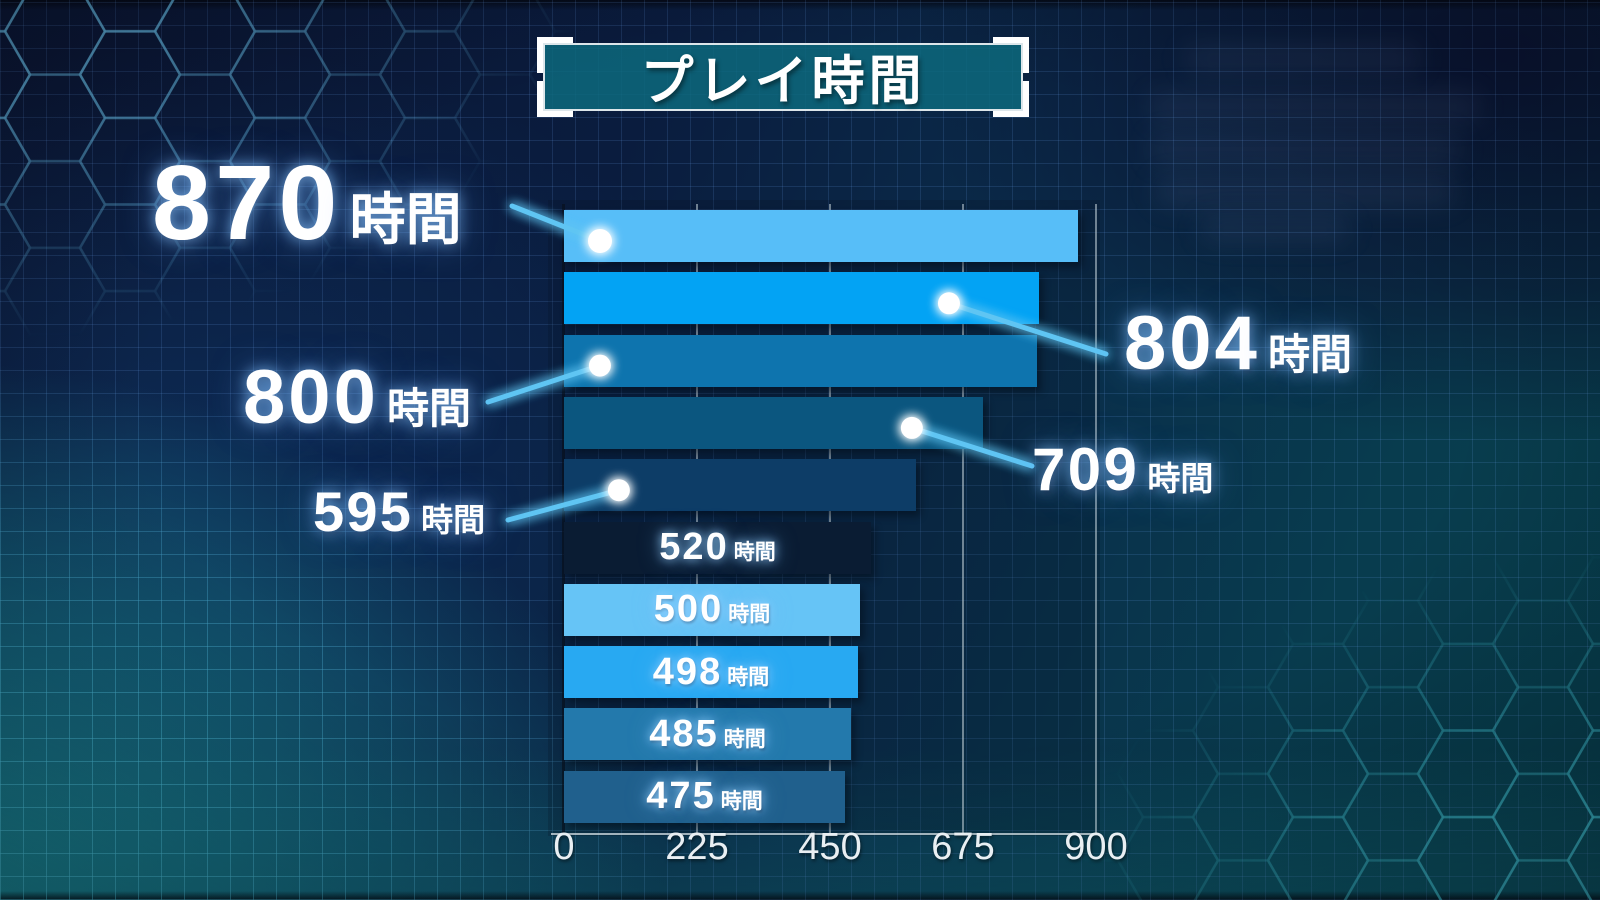 The image size is (1600, 900). I want to click on bar-value-label: 500 時間, so click(712, 609).